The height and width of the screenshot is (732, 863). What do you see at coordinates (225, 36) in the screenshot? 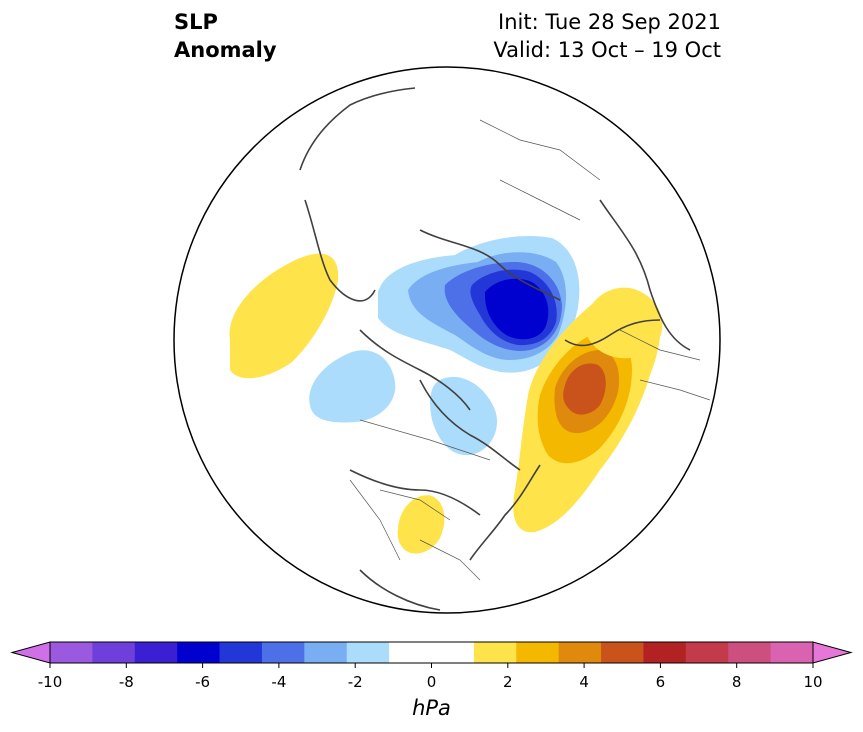
I see `map-title: SLP Anomaly` at bounding box center [225, 36].